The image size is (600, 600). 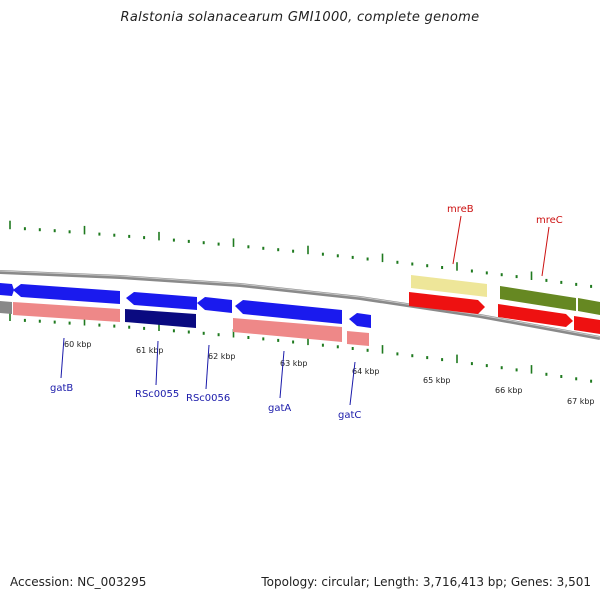 What do you see at coordinates (160, 318) in the screenshot?
I see `gene-lower-rsc0055` at bounding box center [160, 318].